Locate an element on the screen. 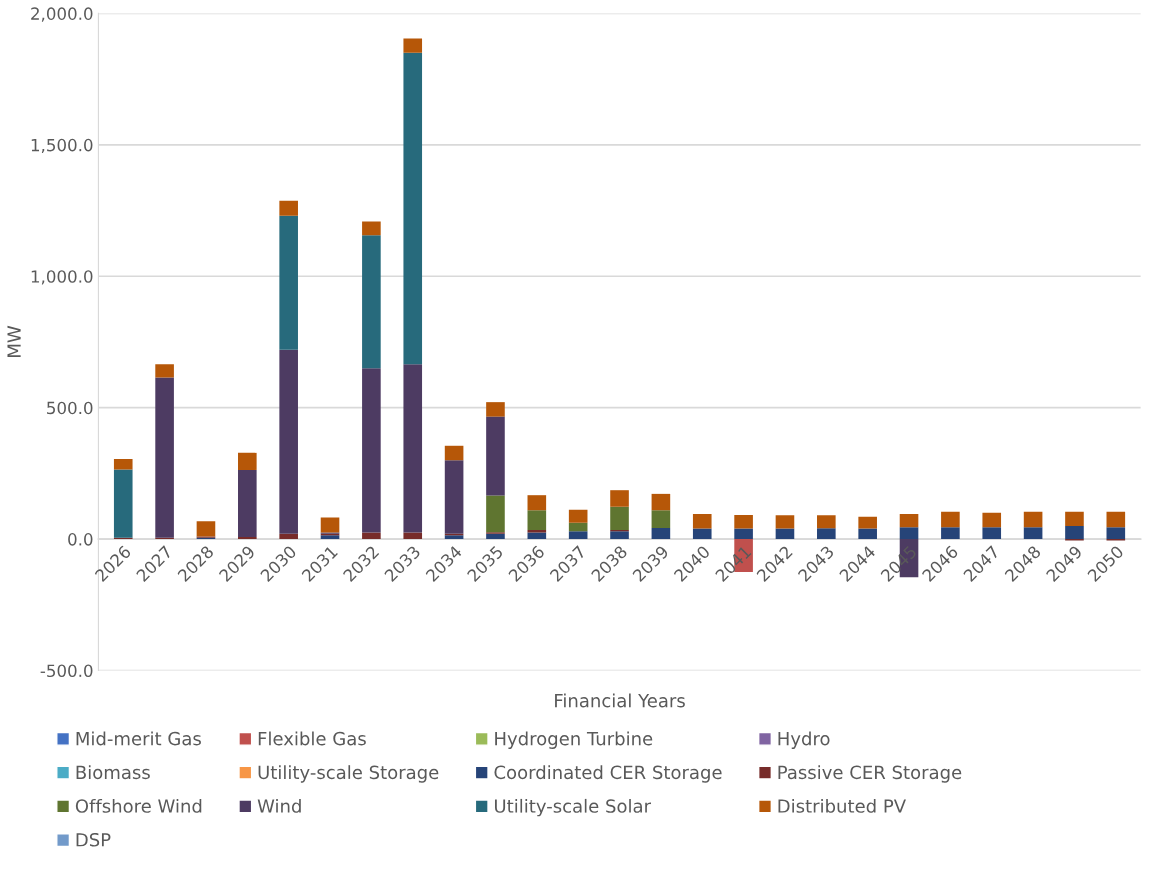 The width and height of the screenshot is (1158, 894). y-tick-label: 1,500.0 is located at coordinates (62, 146).